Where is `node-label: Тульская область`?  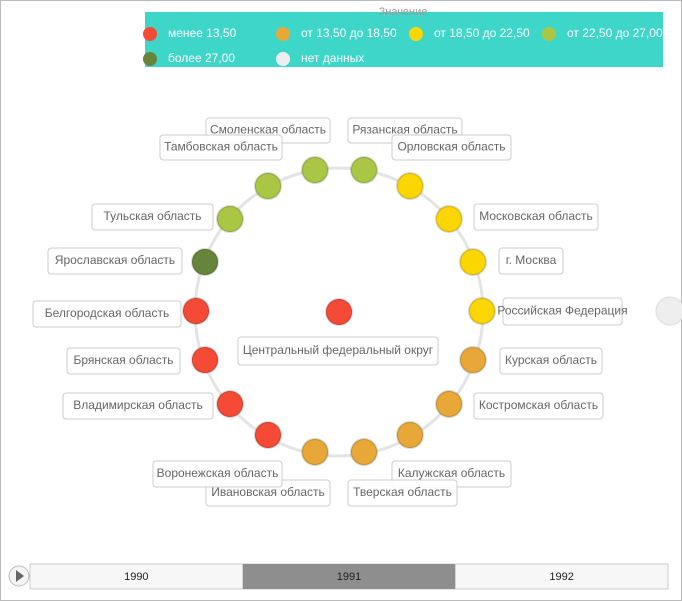 node-label: Тульская область is located at coordinates (152, 216).